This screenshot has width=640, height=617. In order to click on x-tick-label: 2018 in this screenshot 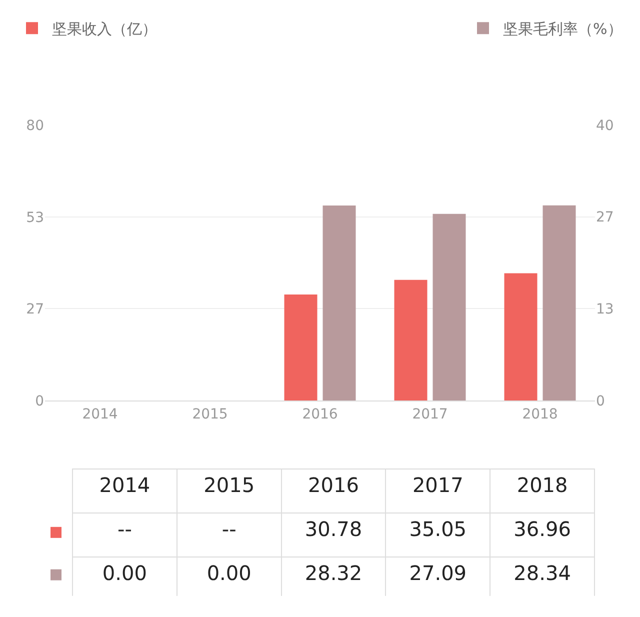, I will do `click(540, 414)`.